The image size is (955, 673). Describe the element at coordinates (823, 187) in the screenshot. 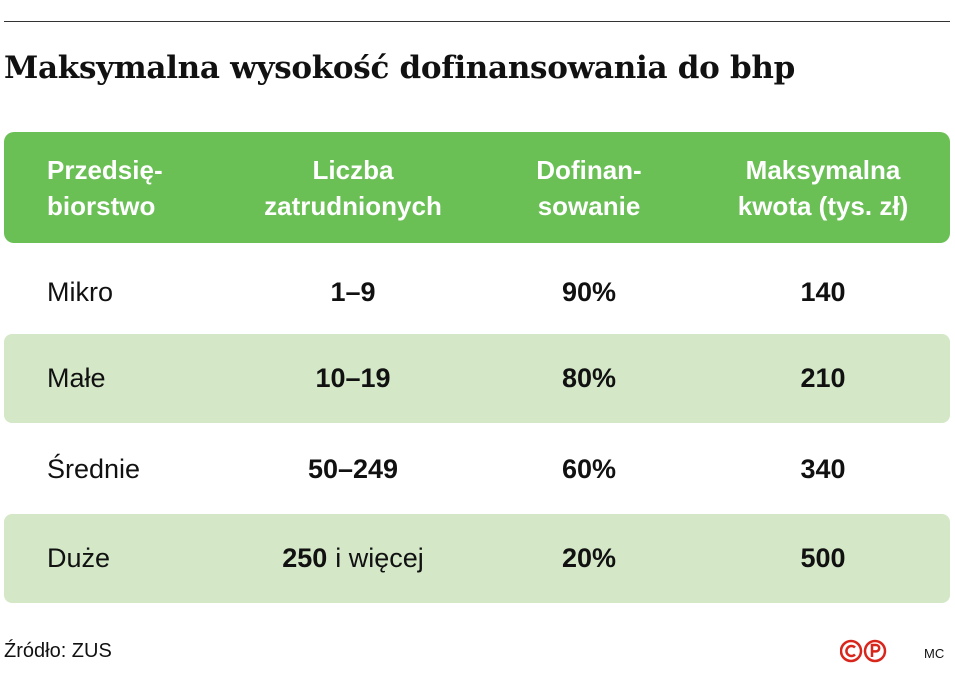

I see `header-cell: Maksymalna kwota (tys. zł)` at that location.